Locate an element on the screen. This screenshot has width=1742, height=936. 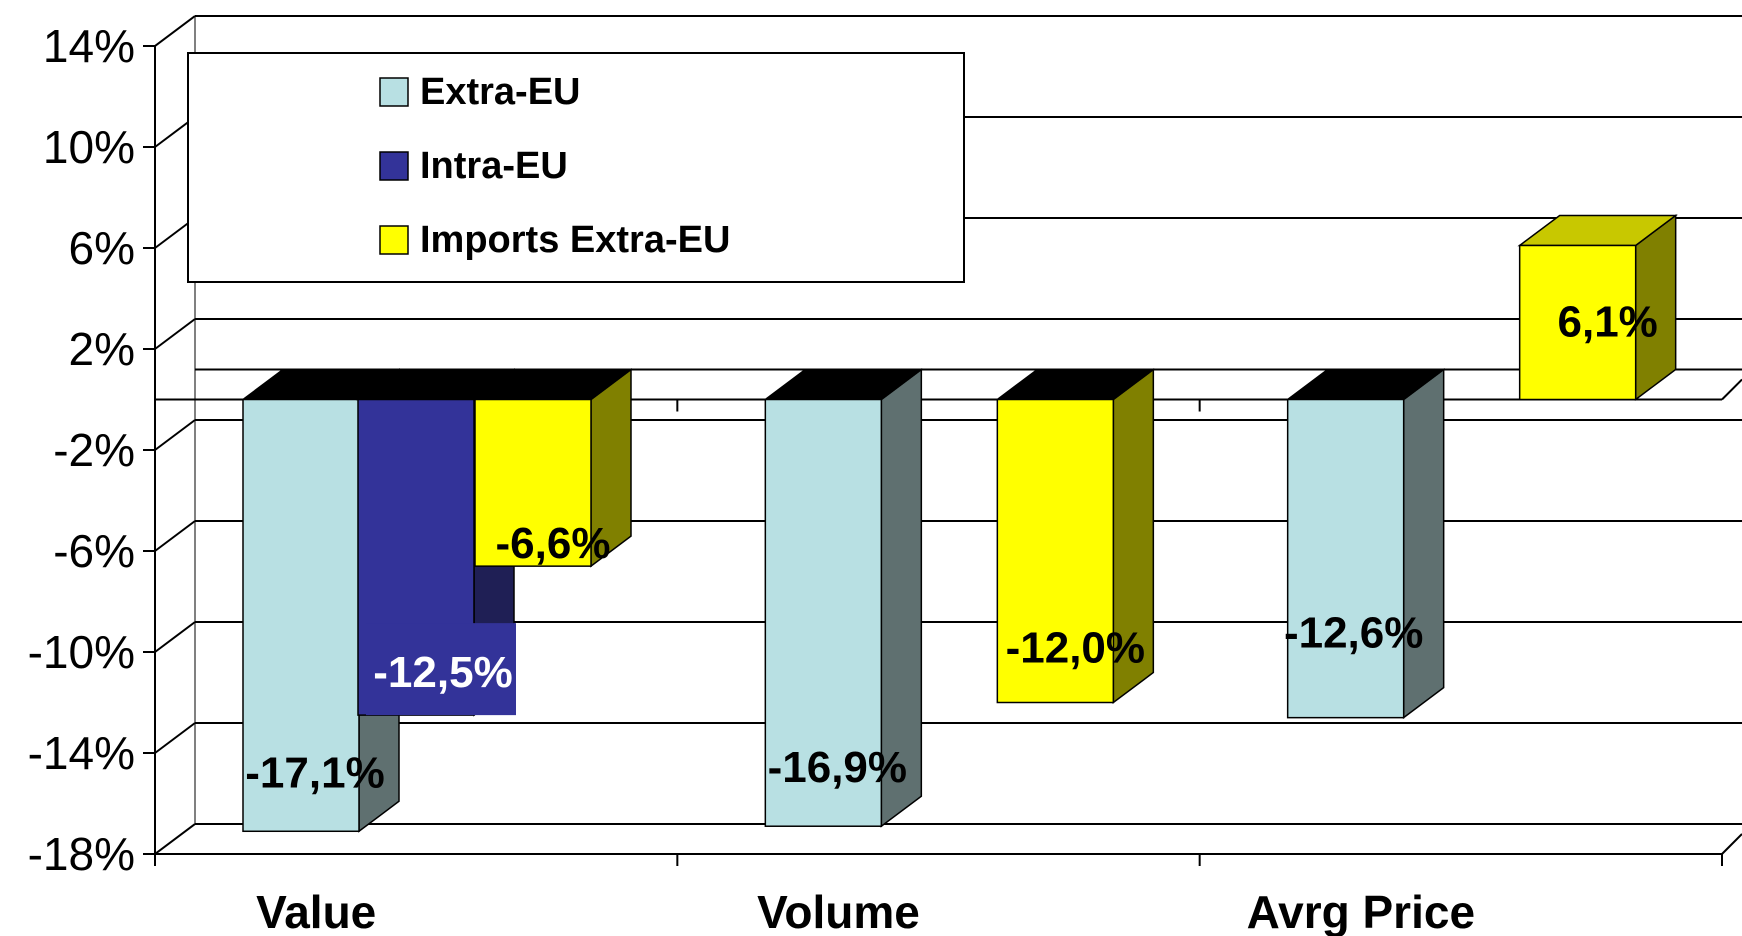
y-tick-label: -14% is located at coordinates (81, 753).